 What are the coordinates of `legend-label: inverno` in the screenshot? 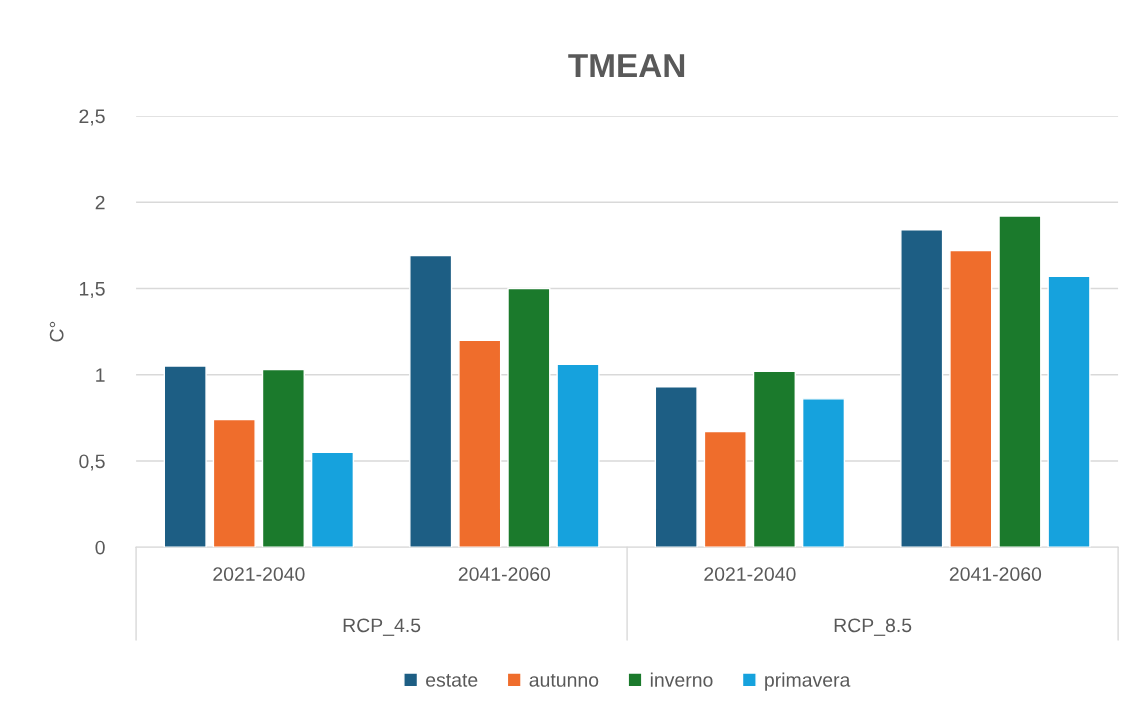 It's located at (681, 679).